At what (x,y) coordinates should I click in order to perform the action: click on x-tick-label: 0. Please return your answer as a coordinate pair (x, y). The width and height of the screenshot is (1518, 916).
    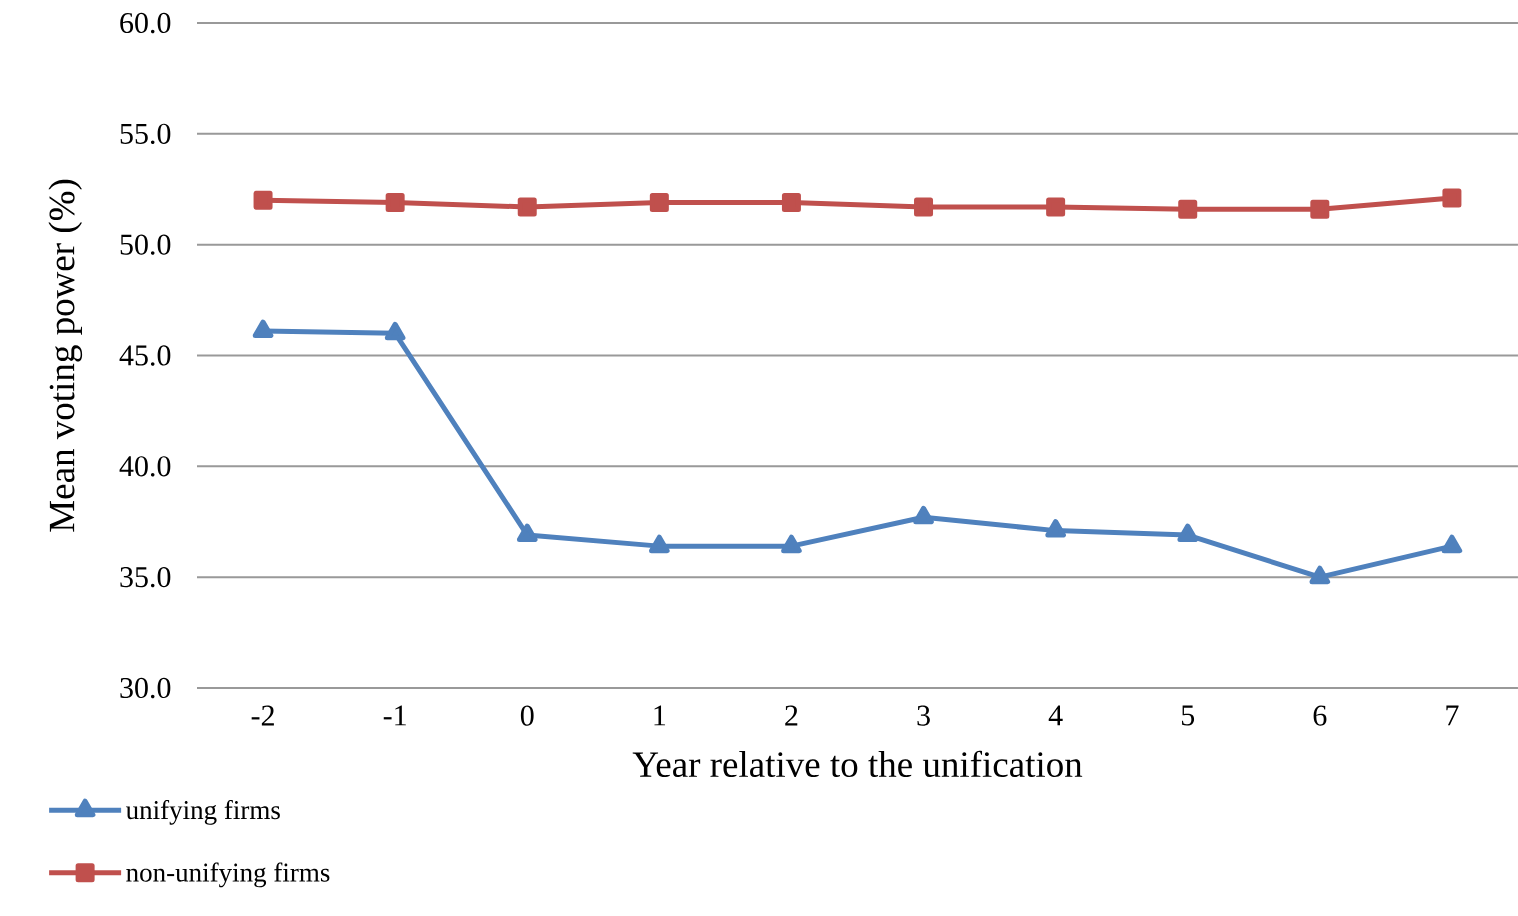
    Looking at the image, I should click on (527, 715).